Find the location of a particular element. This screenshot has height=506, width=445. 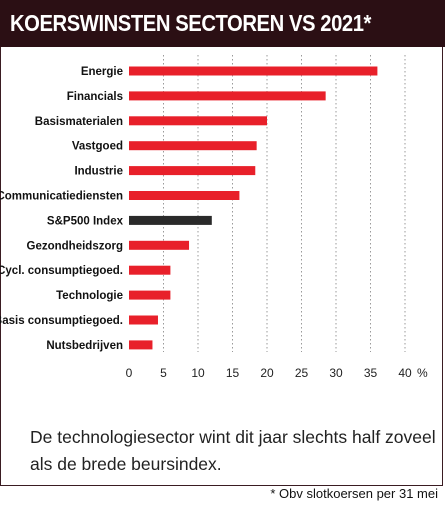

category-label: Technologie is located at coordinates (89, 296).